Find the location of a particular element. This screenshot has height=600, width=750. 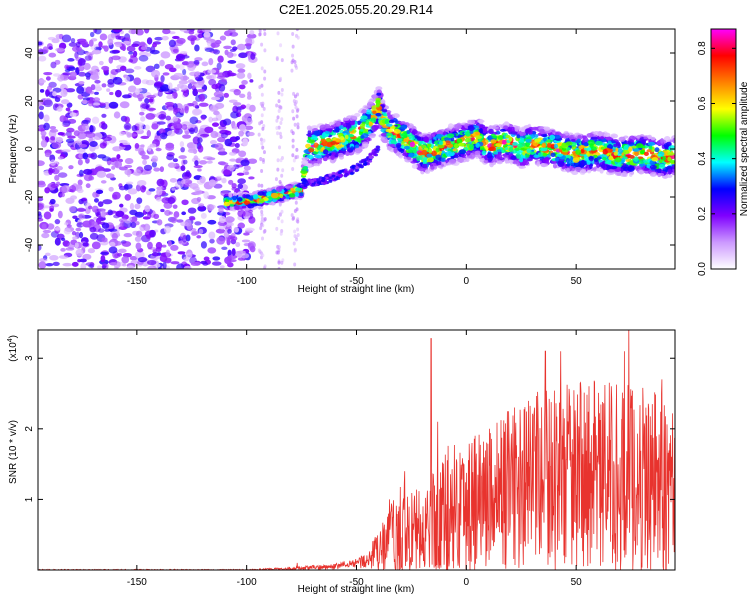

snr-y-tick-label: 2 is located at coordinates (29, 429).